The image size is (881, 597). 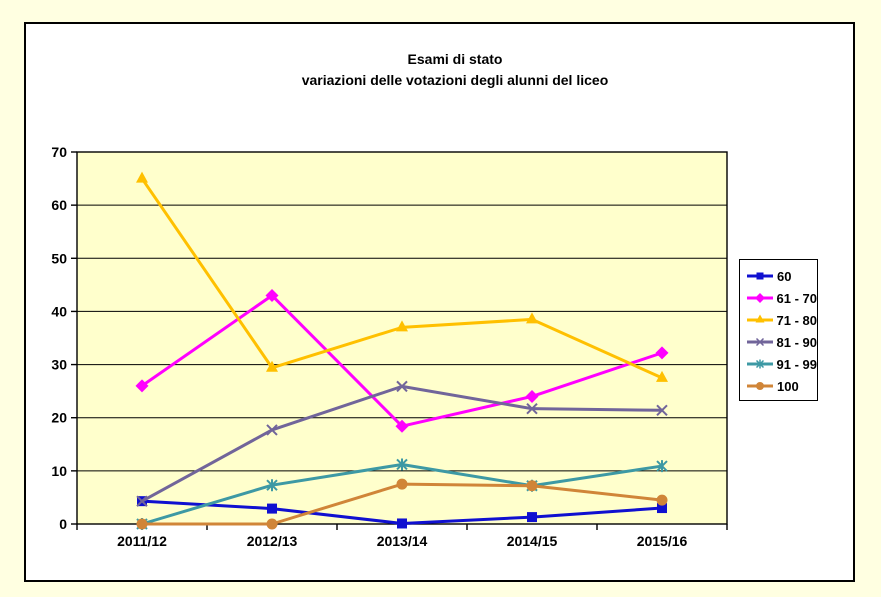 What do you see at coordinates (796, 364) in the screenshot?
I see `legend-label: 91 - 99` at bounding box center [796, 364].